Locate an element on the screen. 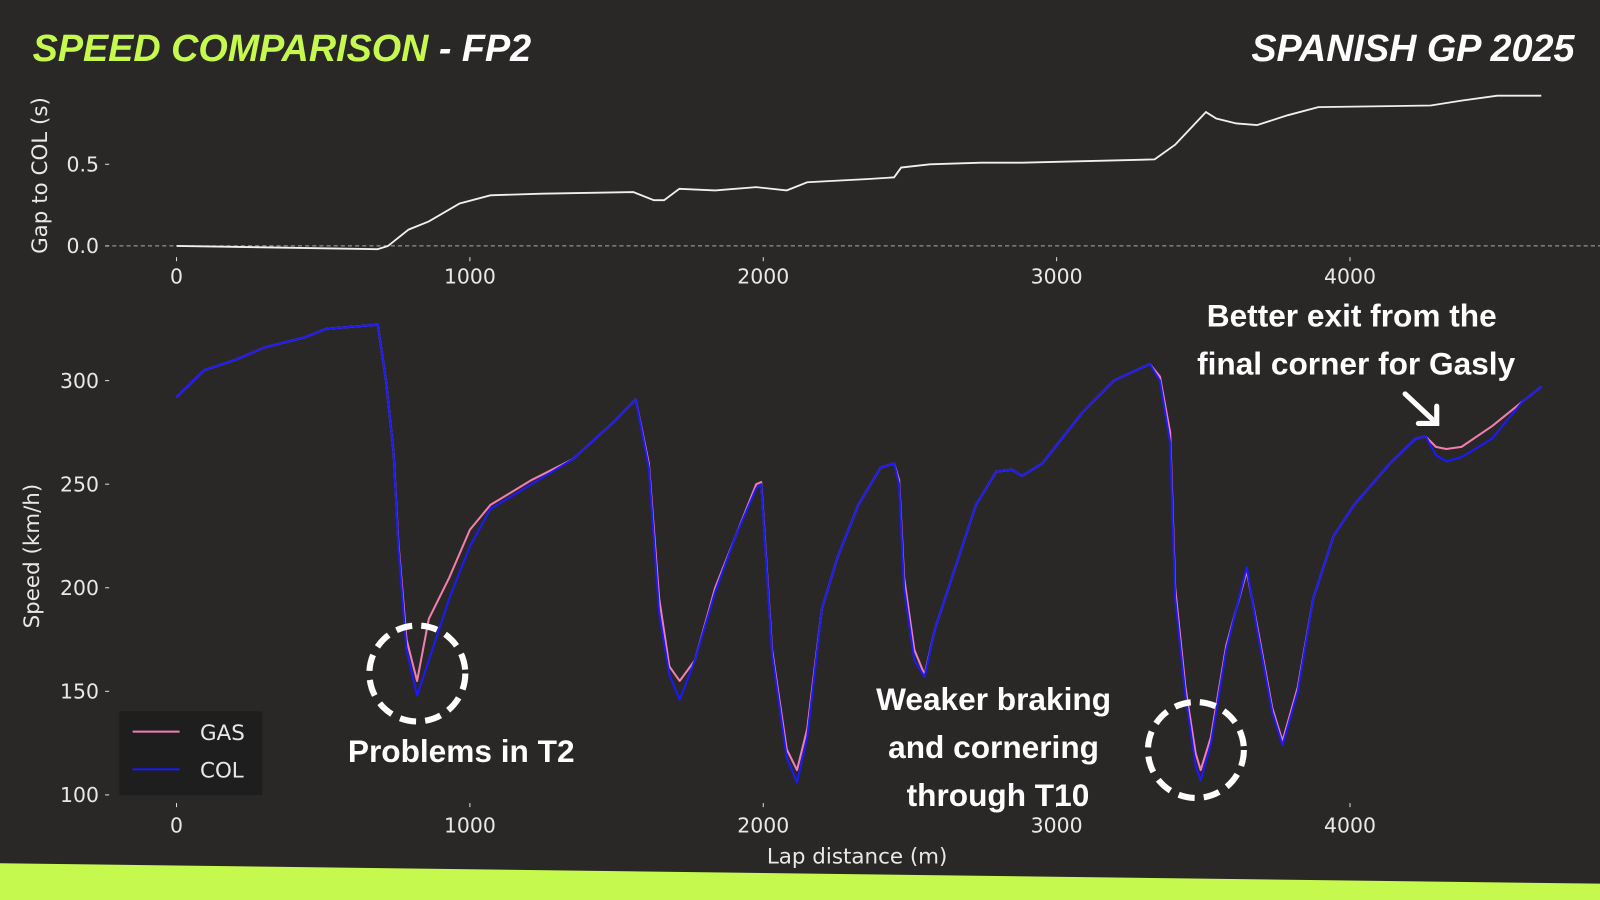 The width and height of the screenshot is (1600, 900). gap-y-label: Gap to COL (s) is located at coordinates (40, 175).